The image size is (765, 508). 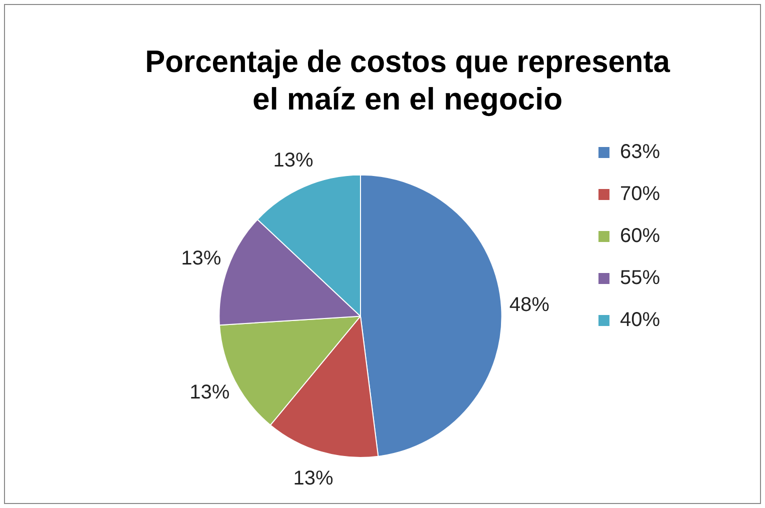 What do you see at coordinates (640, 152) in the screenshot?
I see `legend-label: 63%` at bounding box center [640, 152].